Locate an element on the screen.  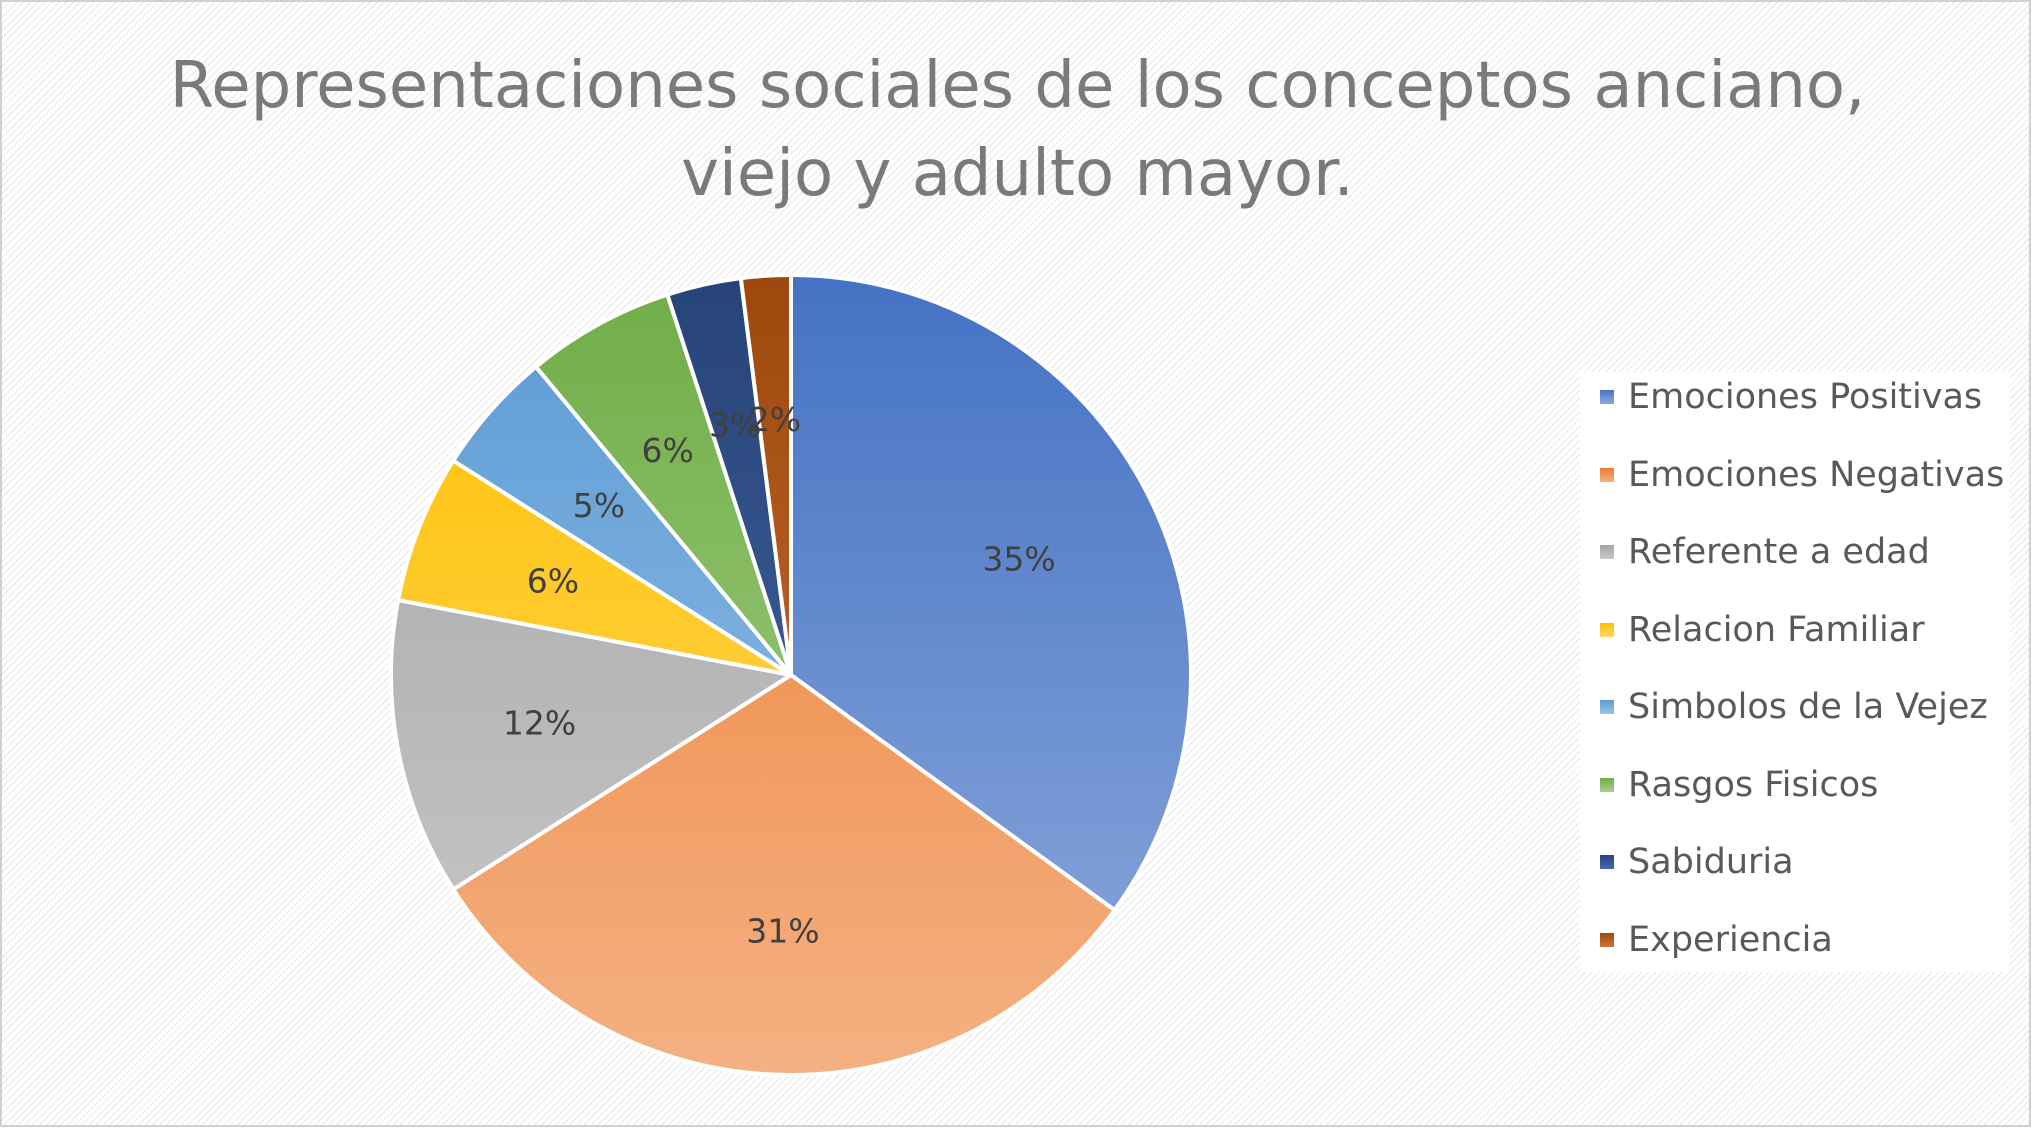
legend-item-emociones-positivas: Emociones Positivas is located at coordinates (1791, 397).